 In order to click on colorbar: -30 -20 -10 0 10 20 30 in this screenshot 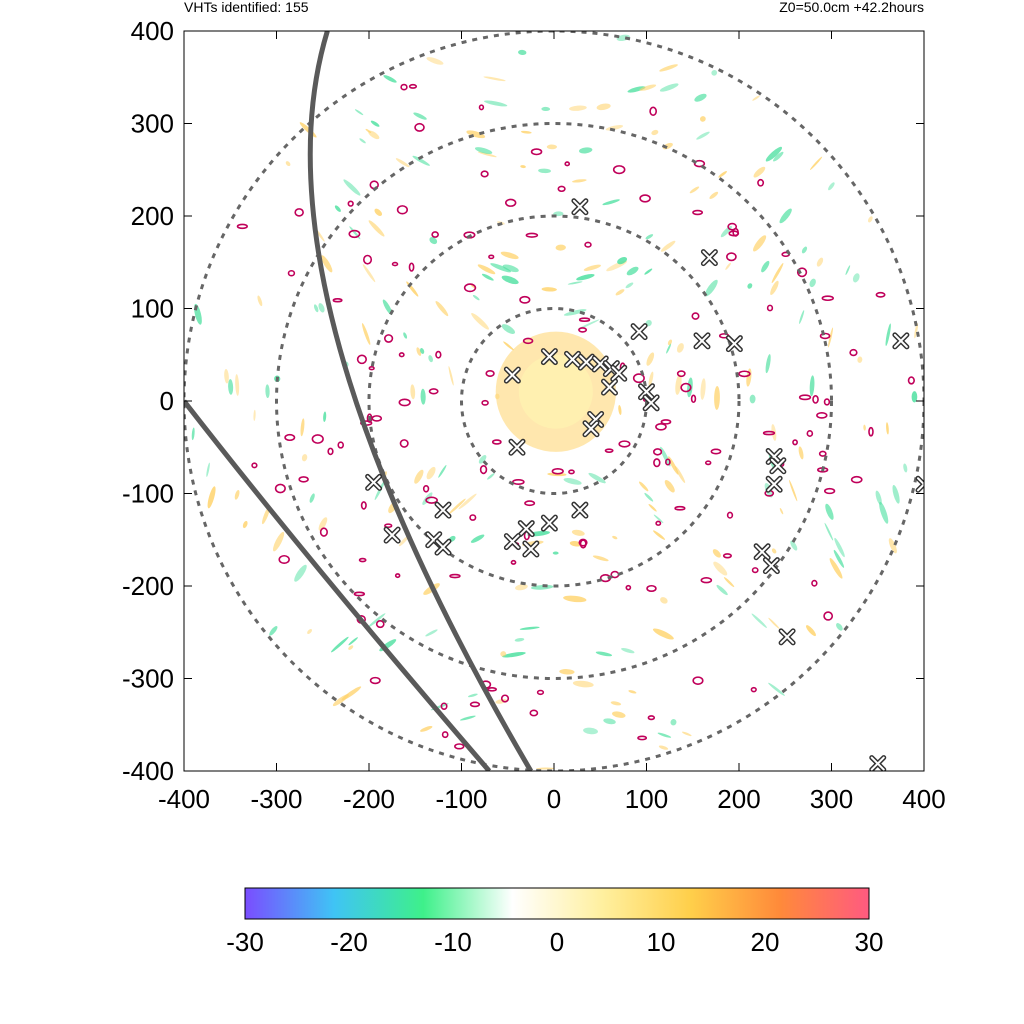, I will do `click(554, 922)`.